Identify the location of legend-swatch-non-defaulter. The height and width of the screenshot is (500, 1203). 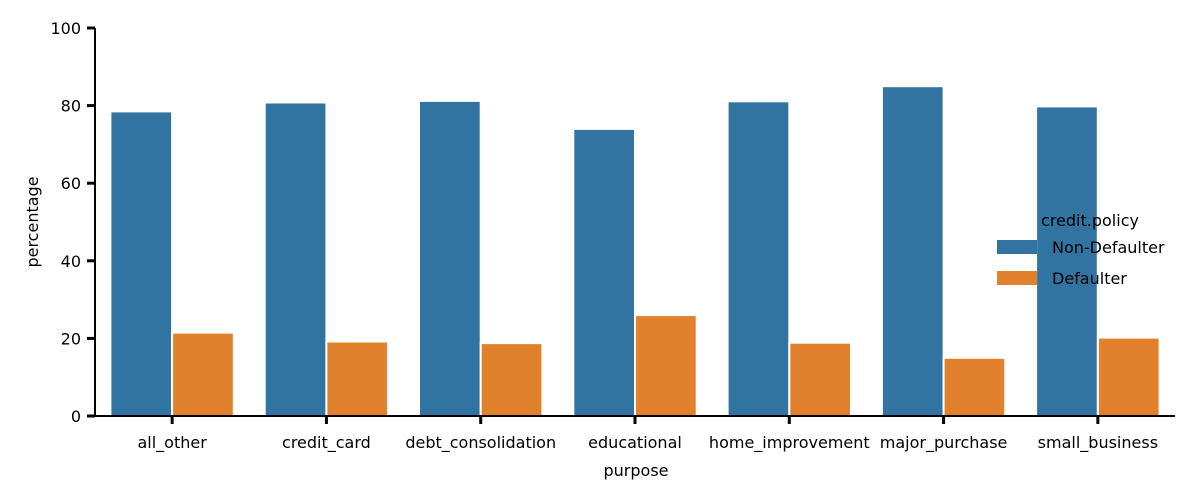
(1017, 247).